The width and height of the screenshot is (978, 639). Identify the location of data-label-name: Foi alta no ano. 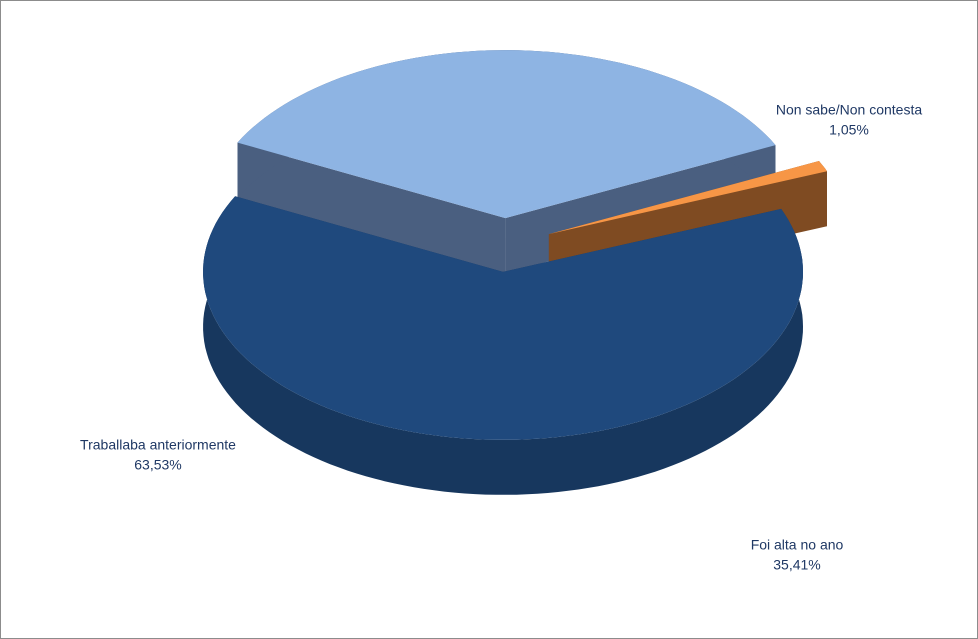
(797, 545).